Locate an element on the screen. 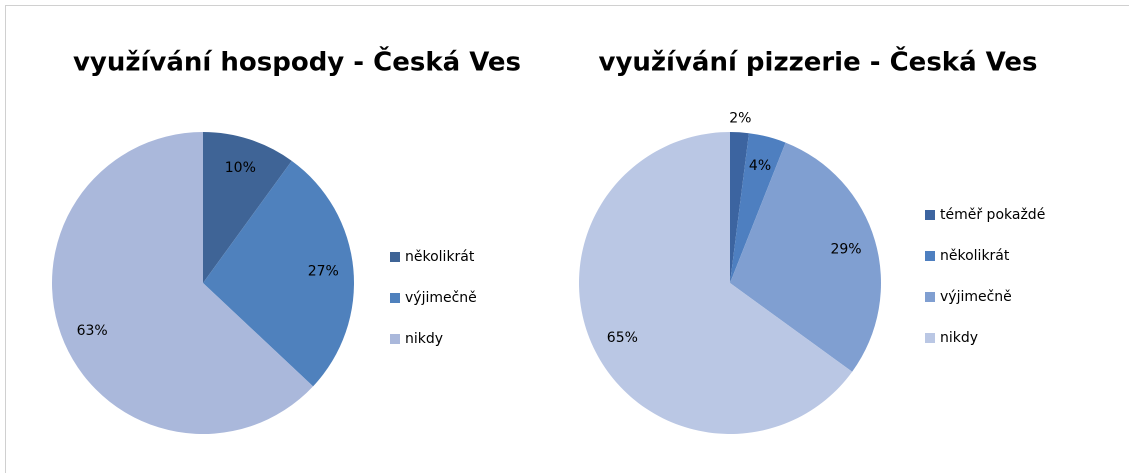 The image size is (1129, 473). data-label: 27% is located at coordinates (323, 272).